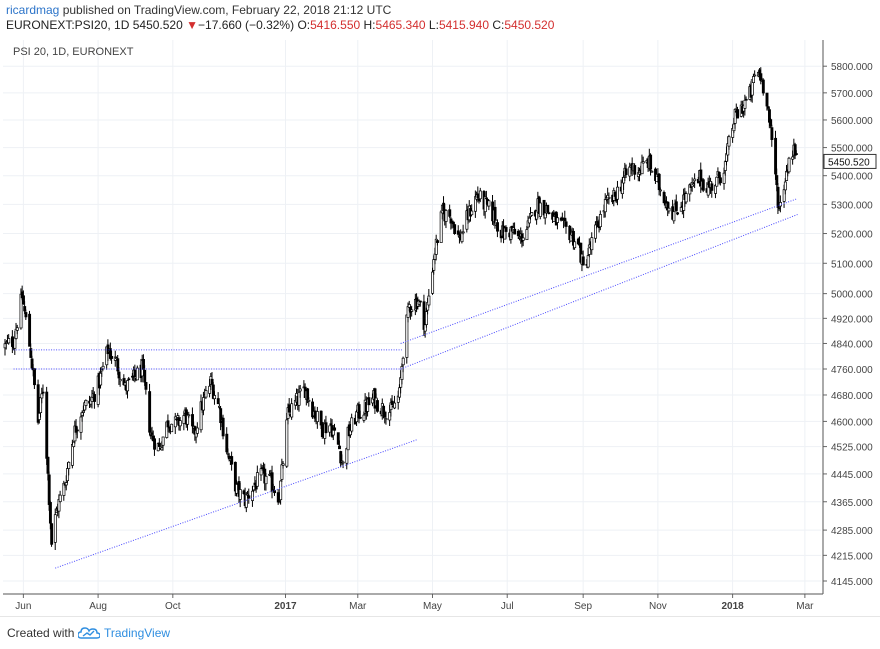  Describe the element at coordinates (529, 25) in the screenshot. I see `close-value: 5450.520` at that location.